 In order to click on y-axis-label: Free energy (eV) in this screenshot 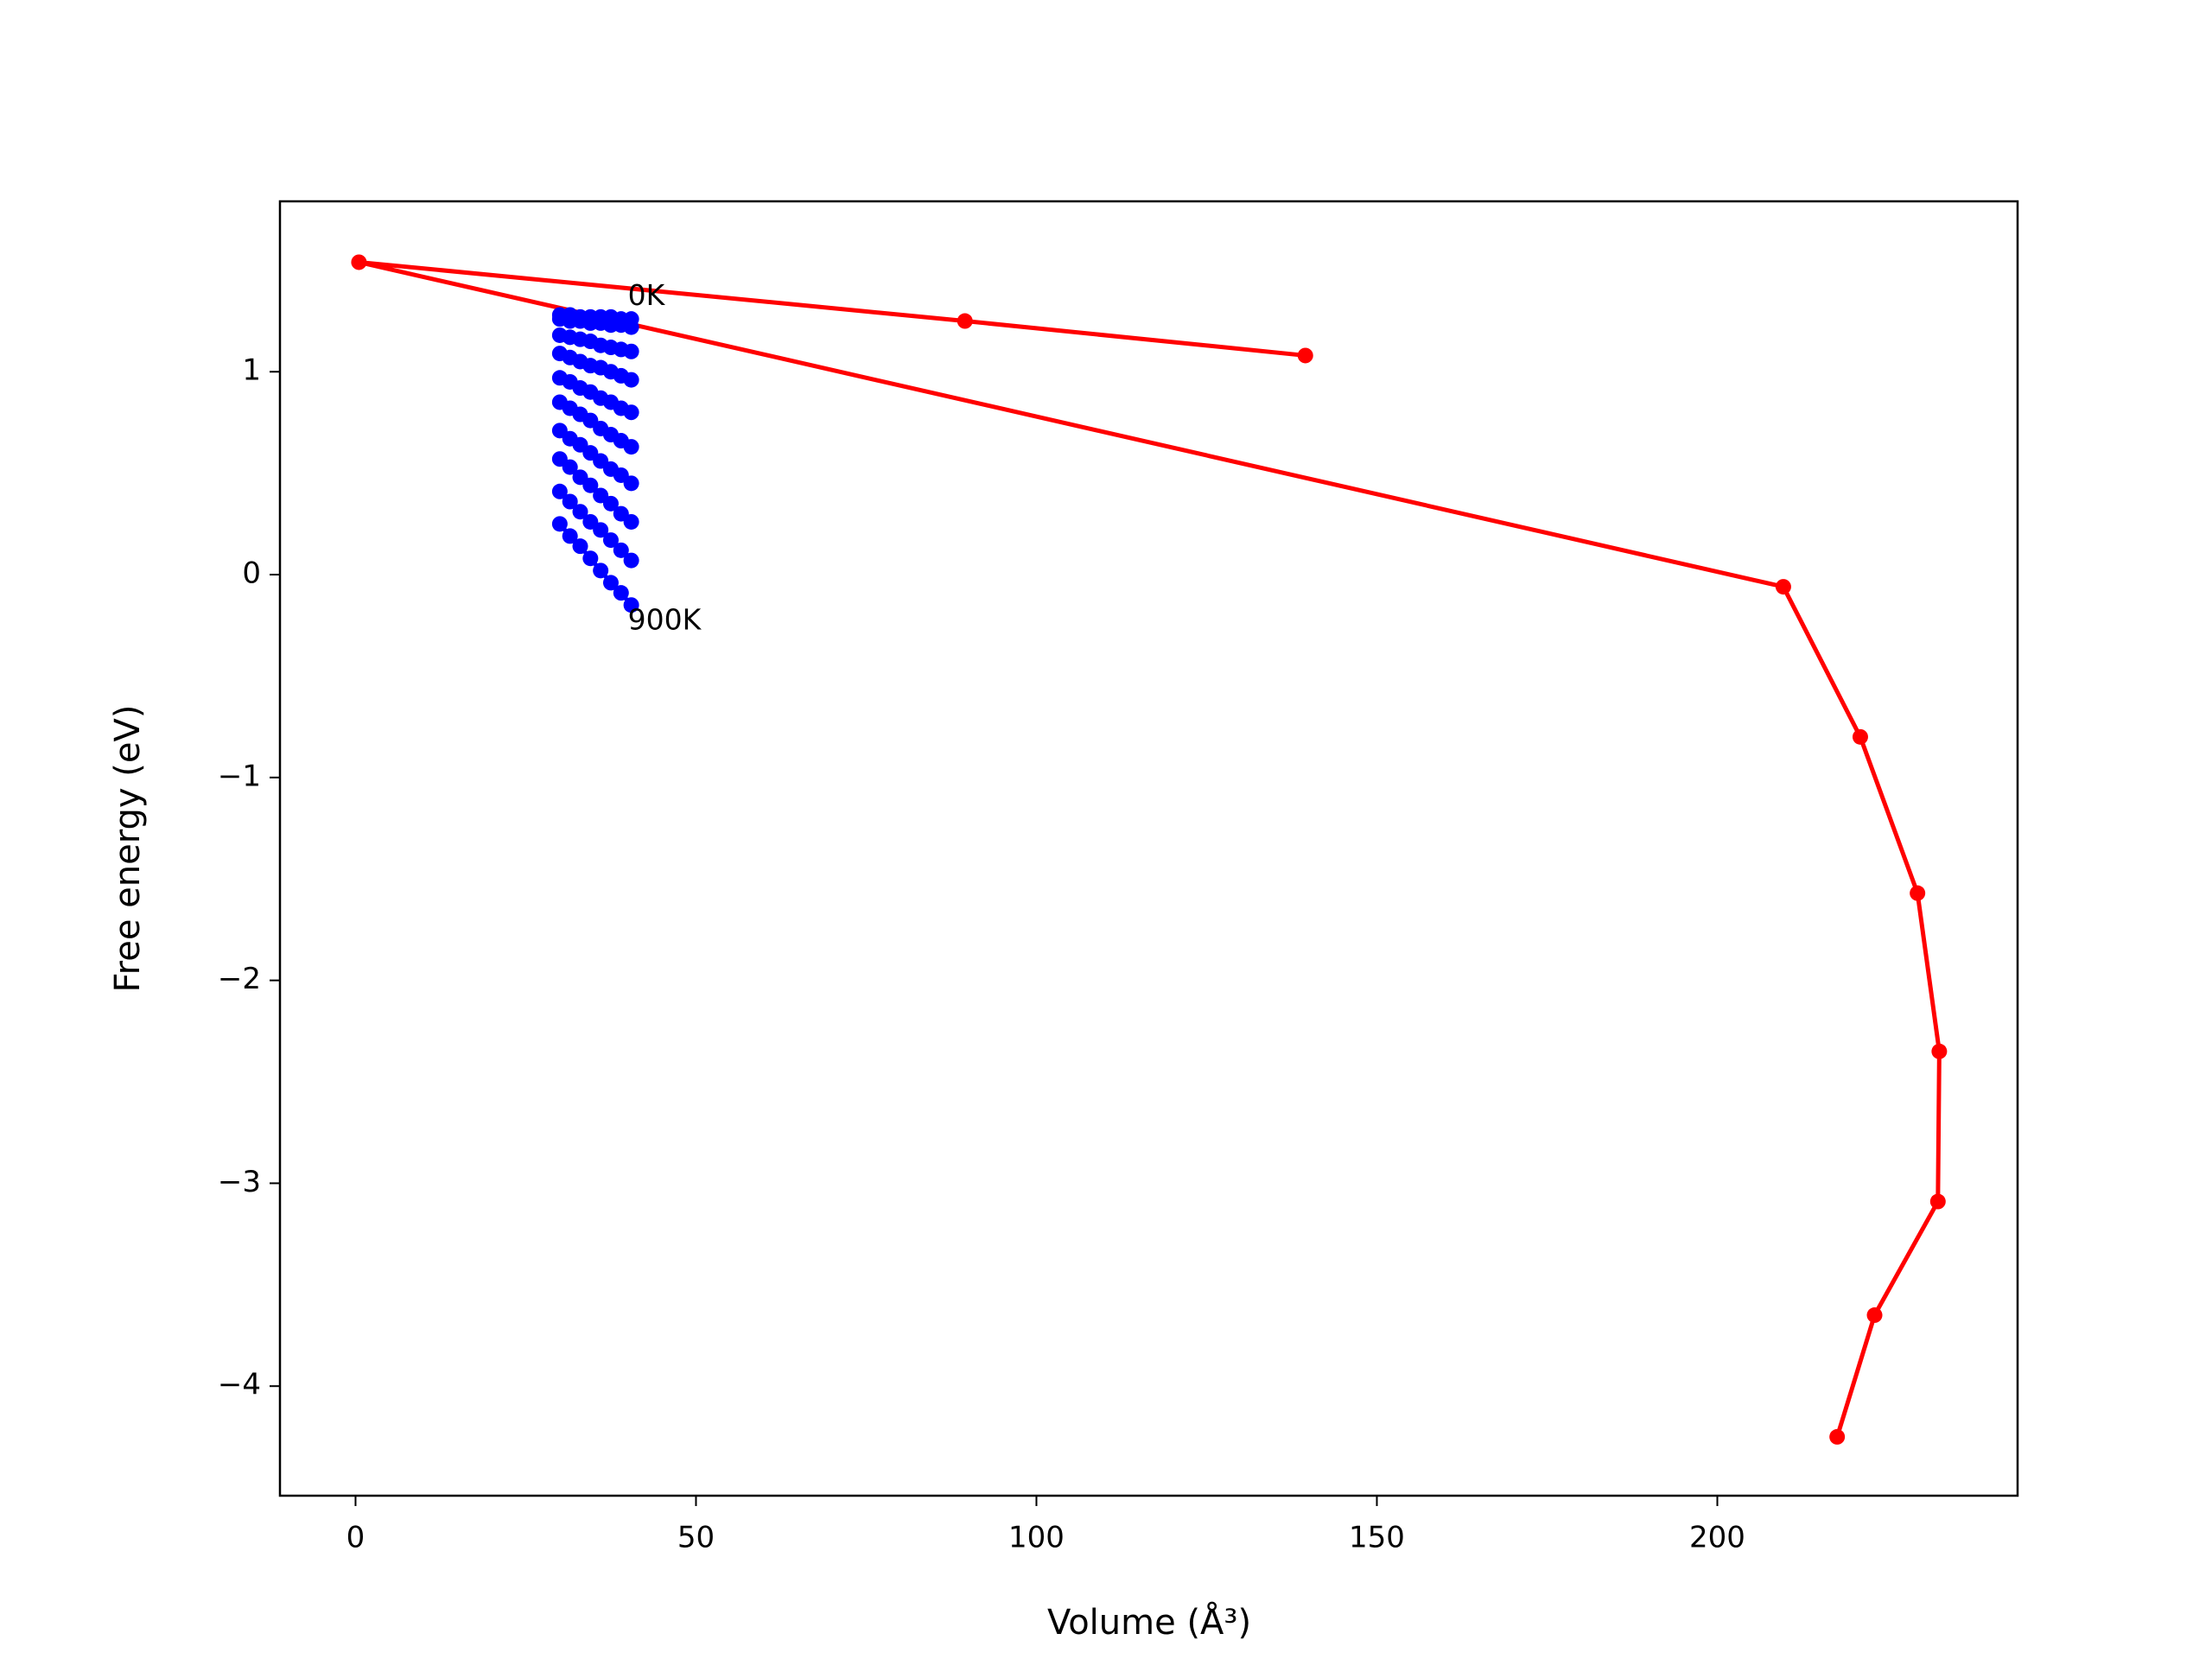, I will do `click(128, 849)`.